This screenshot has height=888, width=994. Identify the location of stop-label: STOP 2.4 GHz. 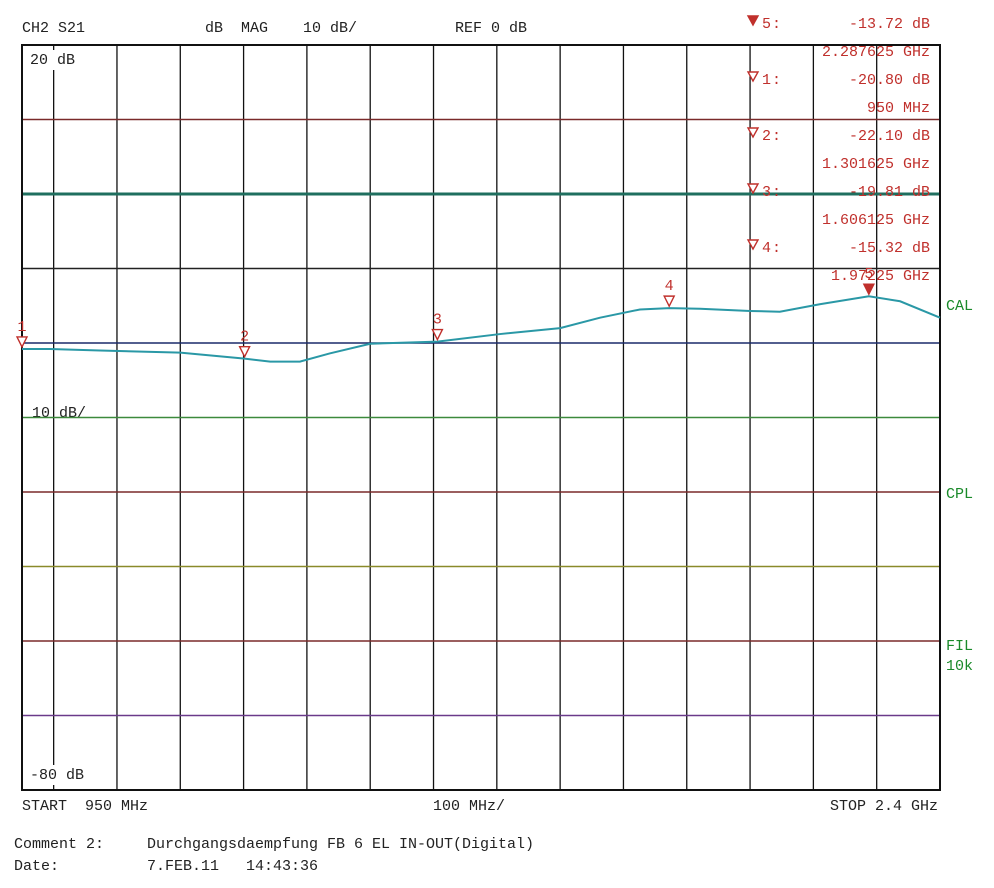
(884, 806).